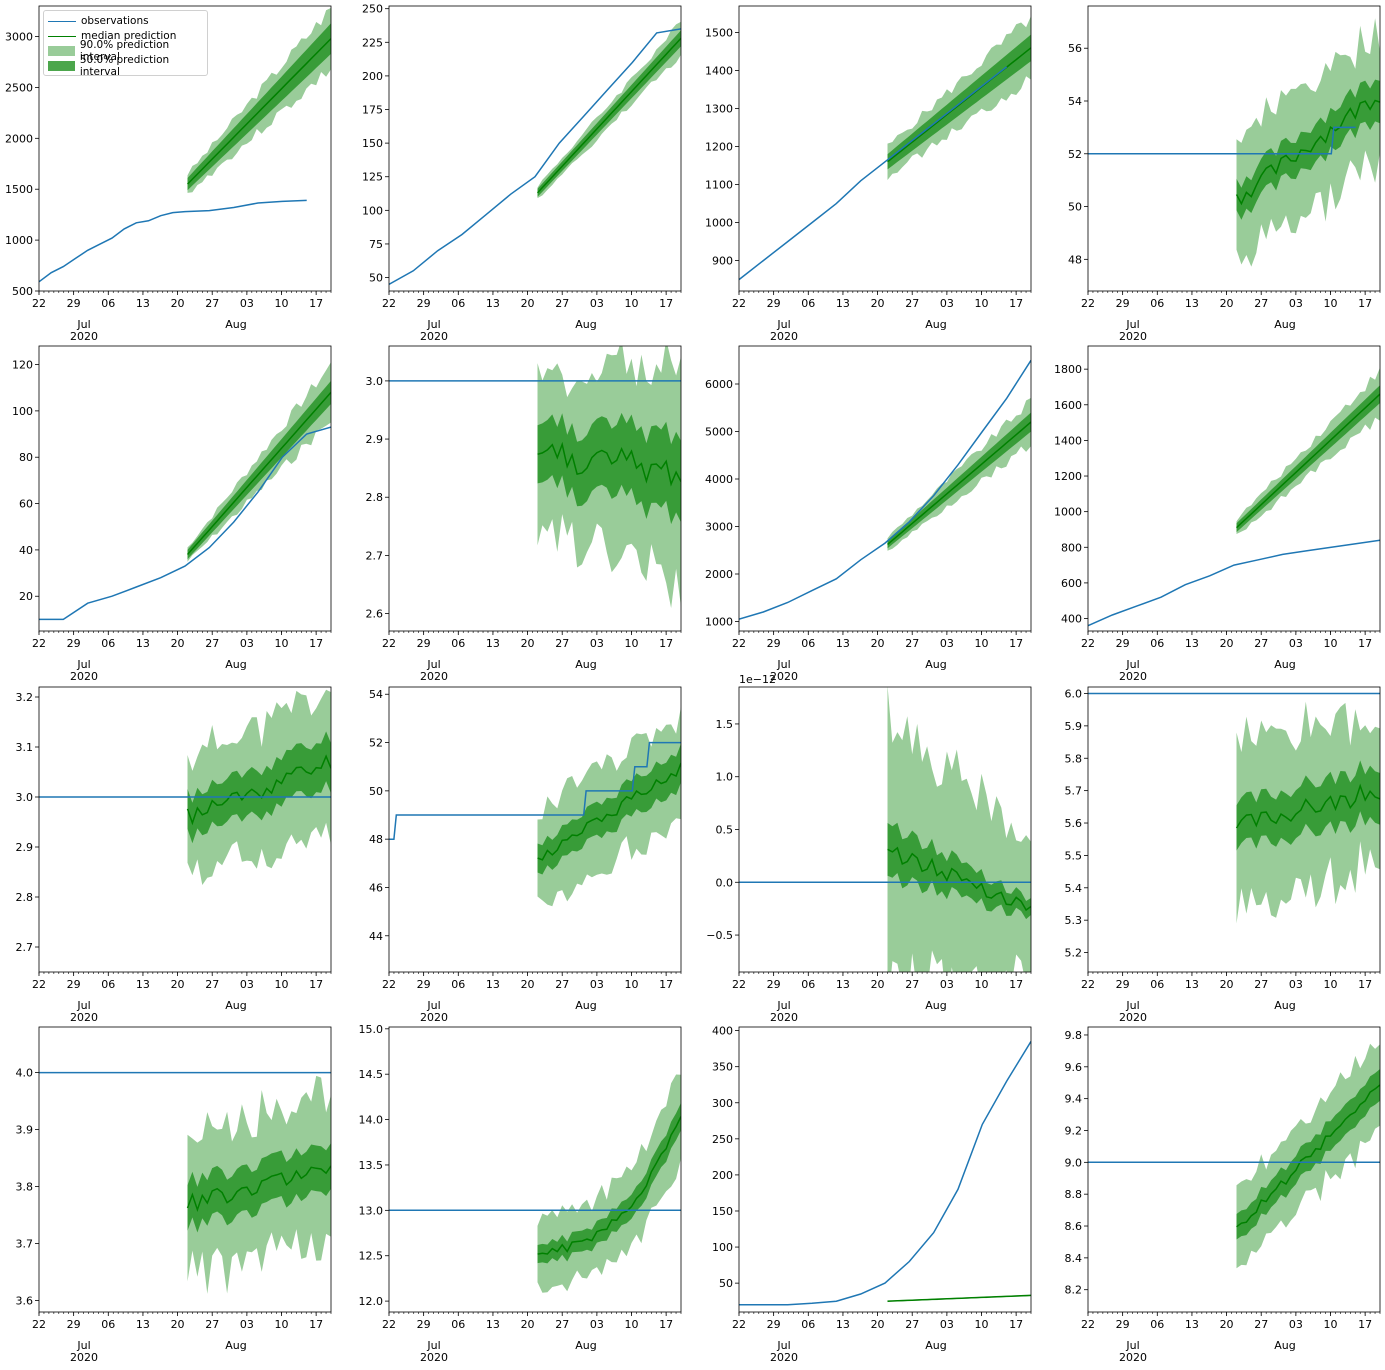  I want to click on y-tick-label: 46, so click(376, 887).